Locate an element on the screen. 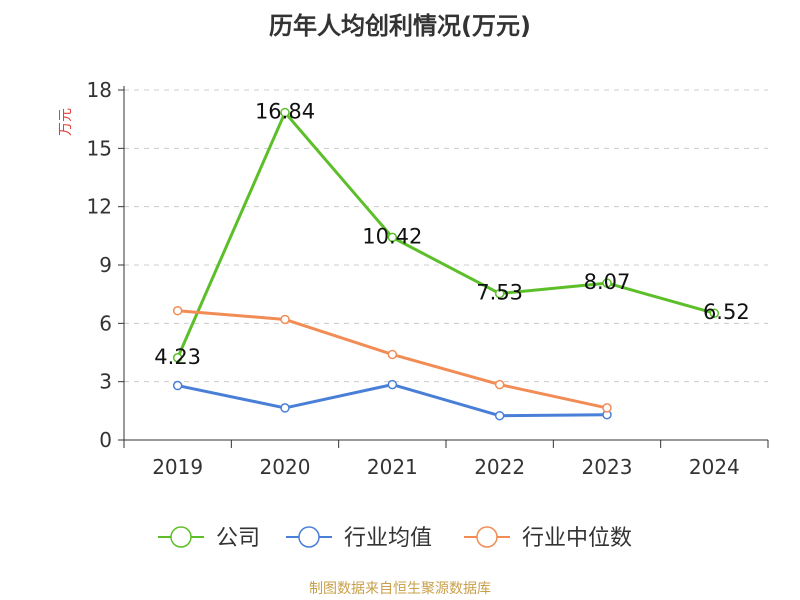 The image size is (800, 600). x-tick-label: 2019 is located at coordinates (177, 467).